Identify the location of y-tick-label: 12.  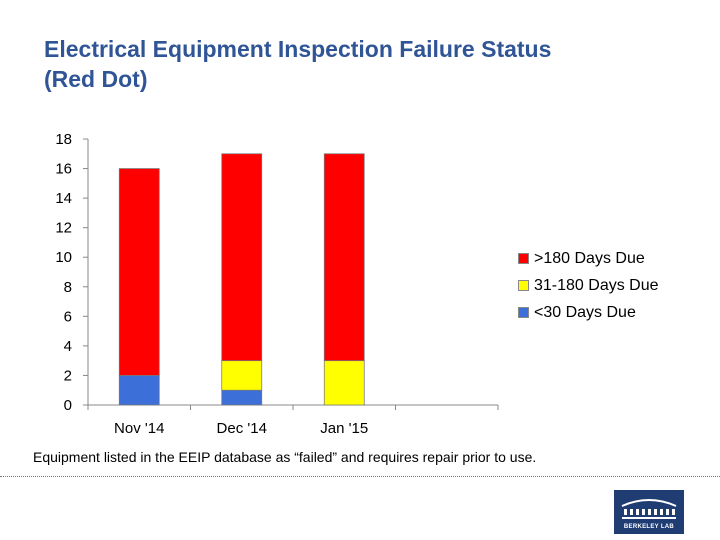
(63, 228).